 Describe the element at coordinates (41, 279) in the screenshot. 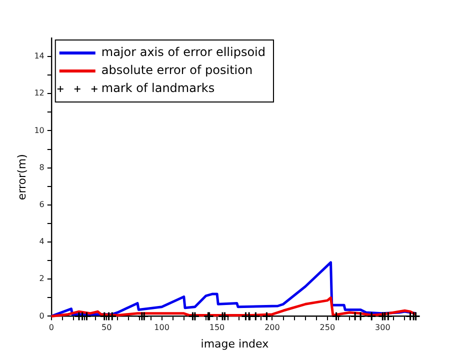

I see `y-tick-label: 2` at that location.